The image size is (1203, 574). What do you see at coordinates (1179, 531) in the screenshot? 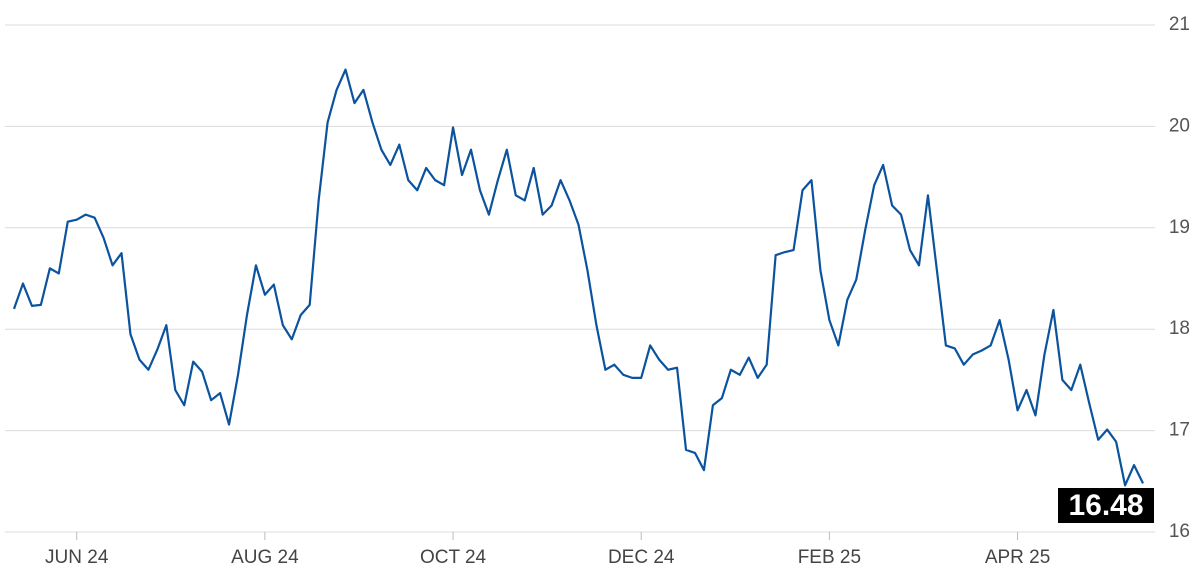
I see `y-tick-label: 16` at bounding box center [1179, 531].